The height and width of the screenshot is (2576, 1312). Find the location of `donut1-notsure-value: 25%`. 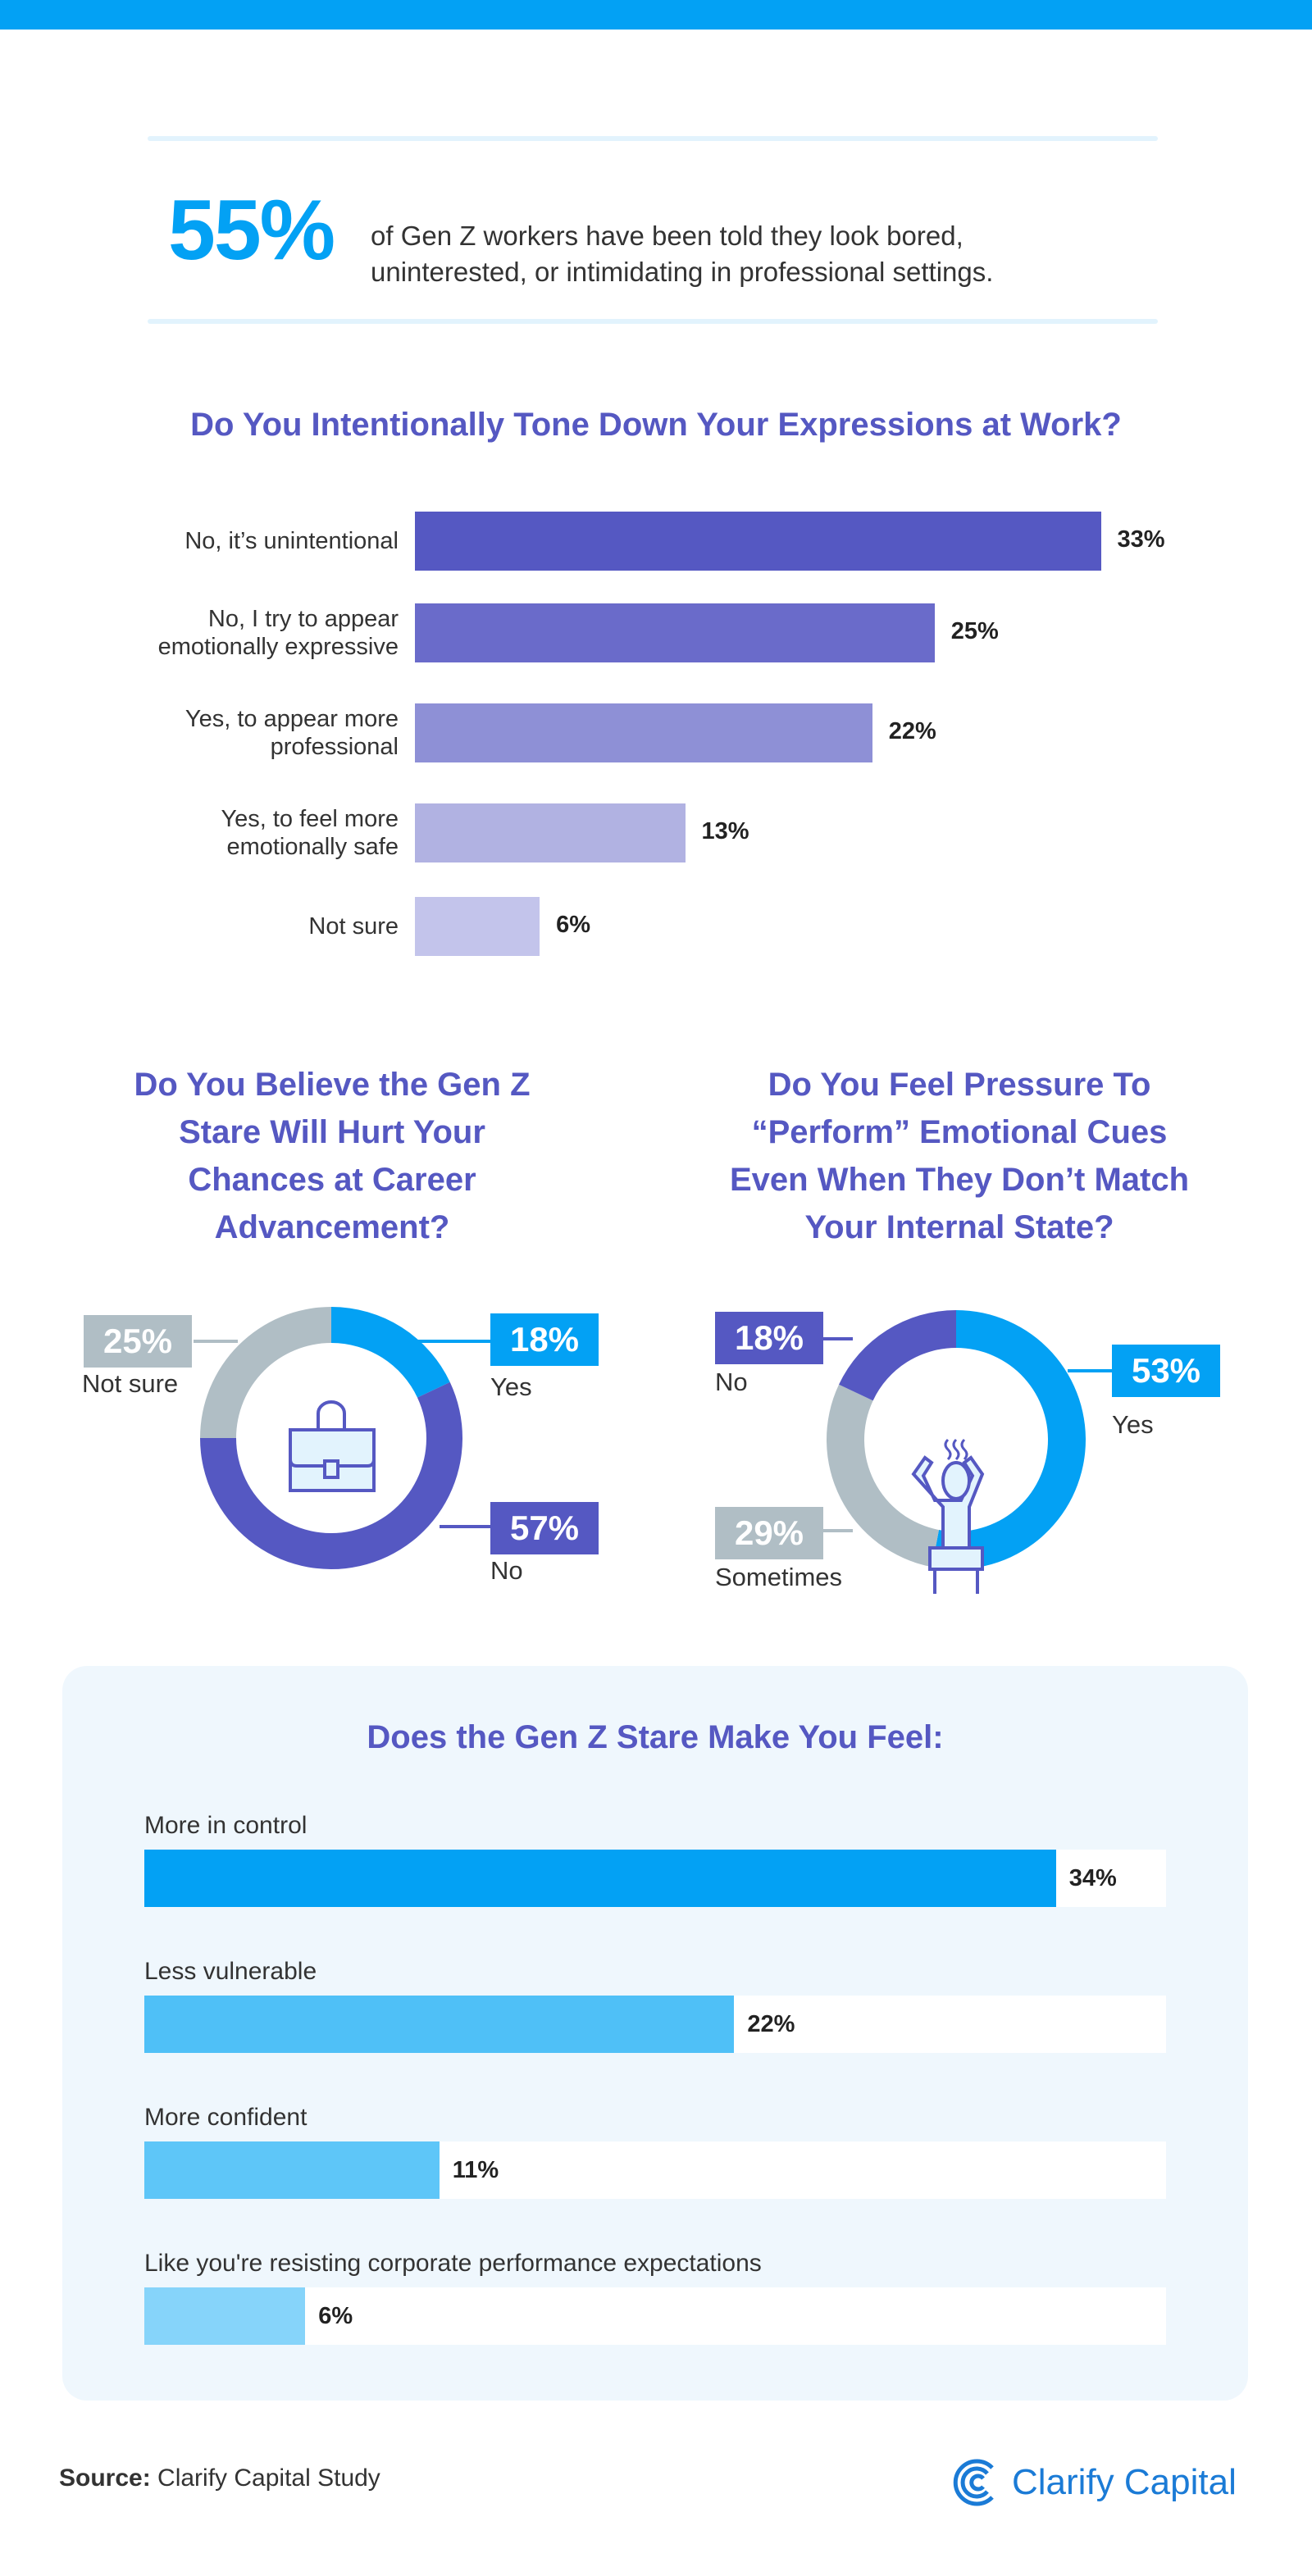

donut1-notsure-value: 25% is located at coordinates (138, 1341).